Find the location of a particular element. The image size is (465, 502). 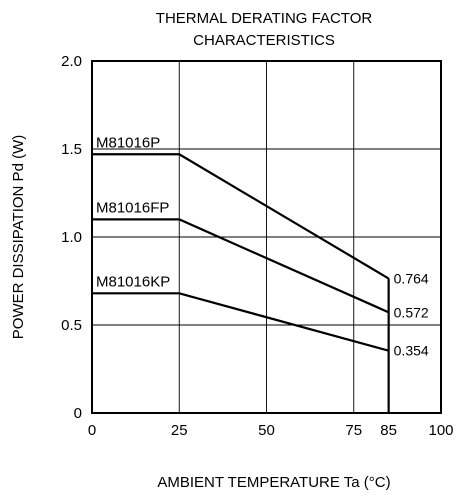

x-tick-label: 50 is located at coordinates (266, 430).